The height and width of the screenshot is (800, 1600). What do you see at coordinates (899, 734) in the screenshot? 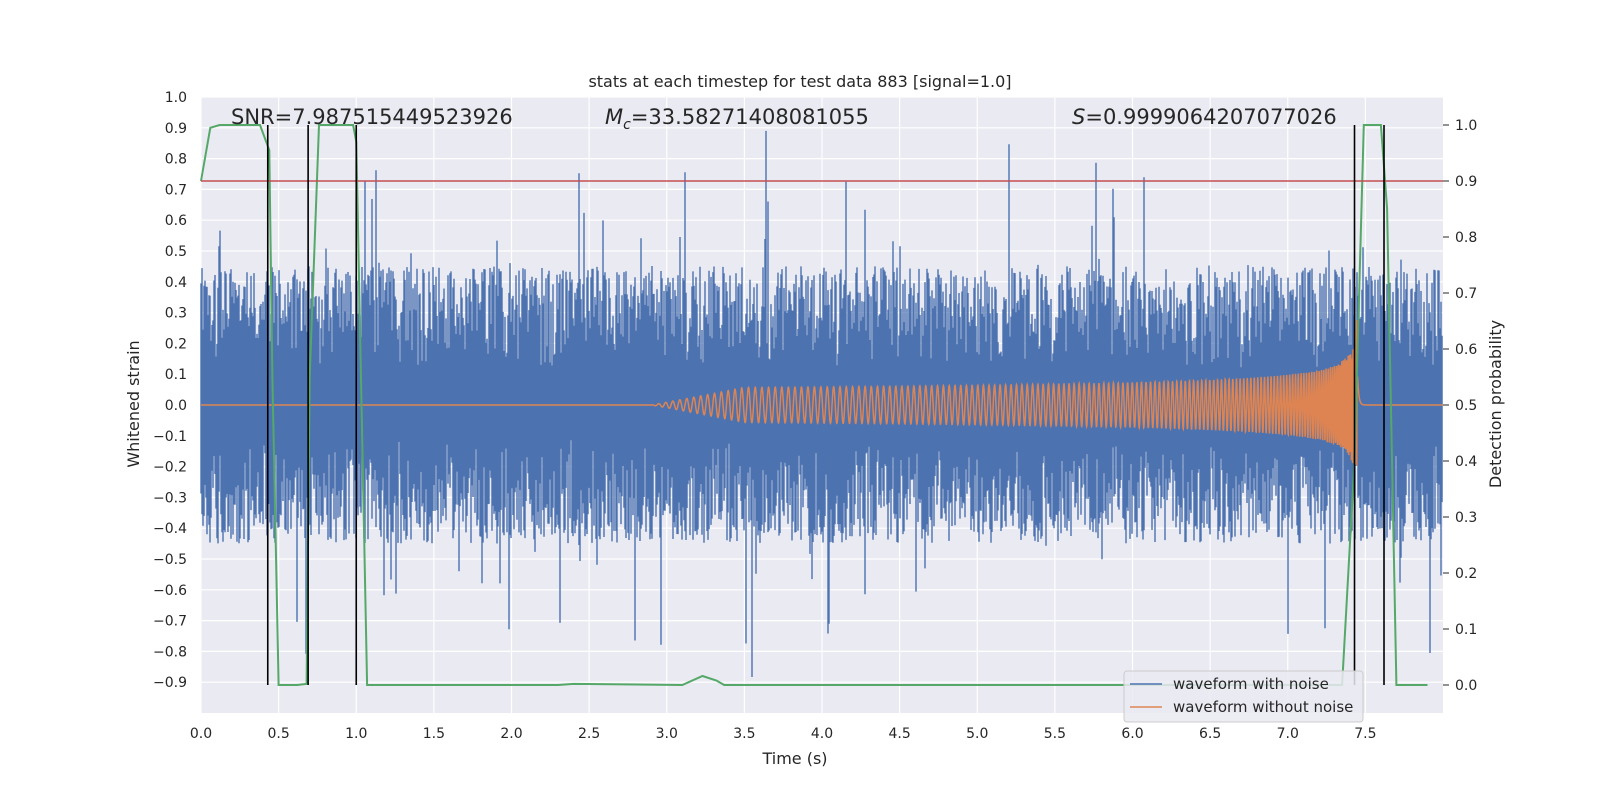
I see `x-tick-label: 4.5` at bounding box center [899, 734].